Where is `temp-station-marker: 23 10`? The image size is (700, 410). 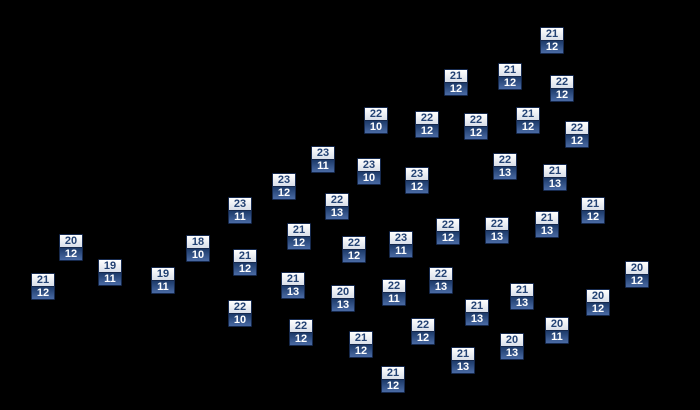 temp-station-marker: 23 10 is located at coordinates (369, 171).